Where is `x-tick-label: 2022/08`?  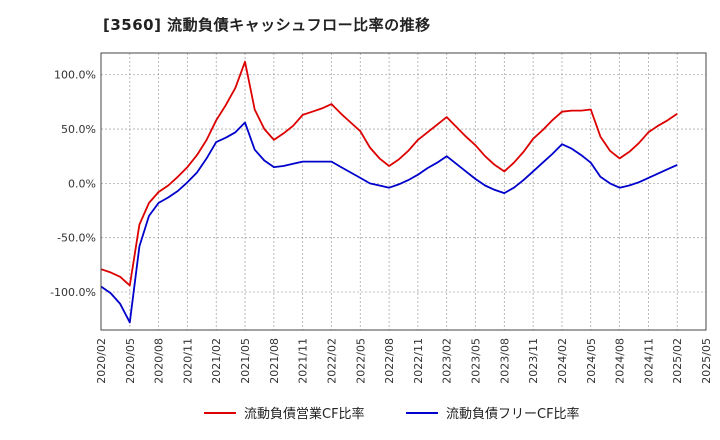
x-tick-label: 2022/08 is located at coordinates (389, 361).